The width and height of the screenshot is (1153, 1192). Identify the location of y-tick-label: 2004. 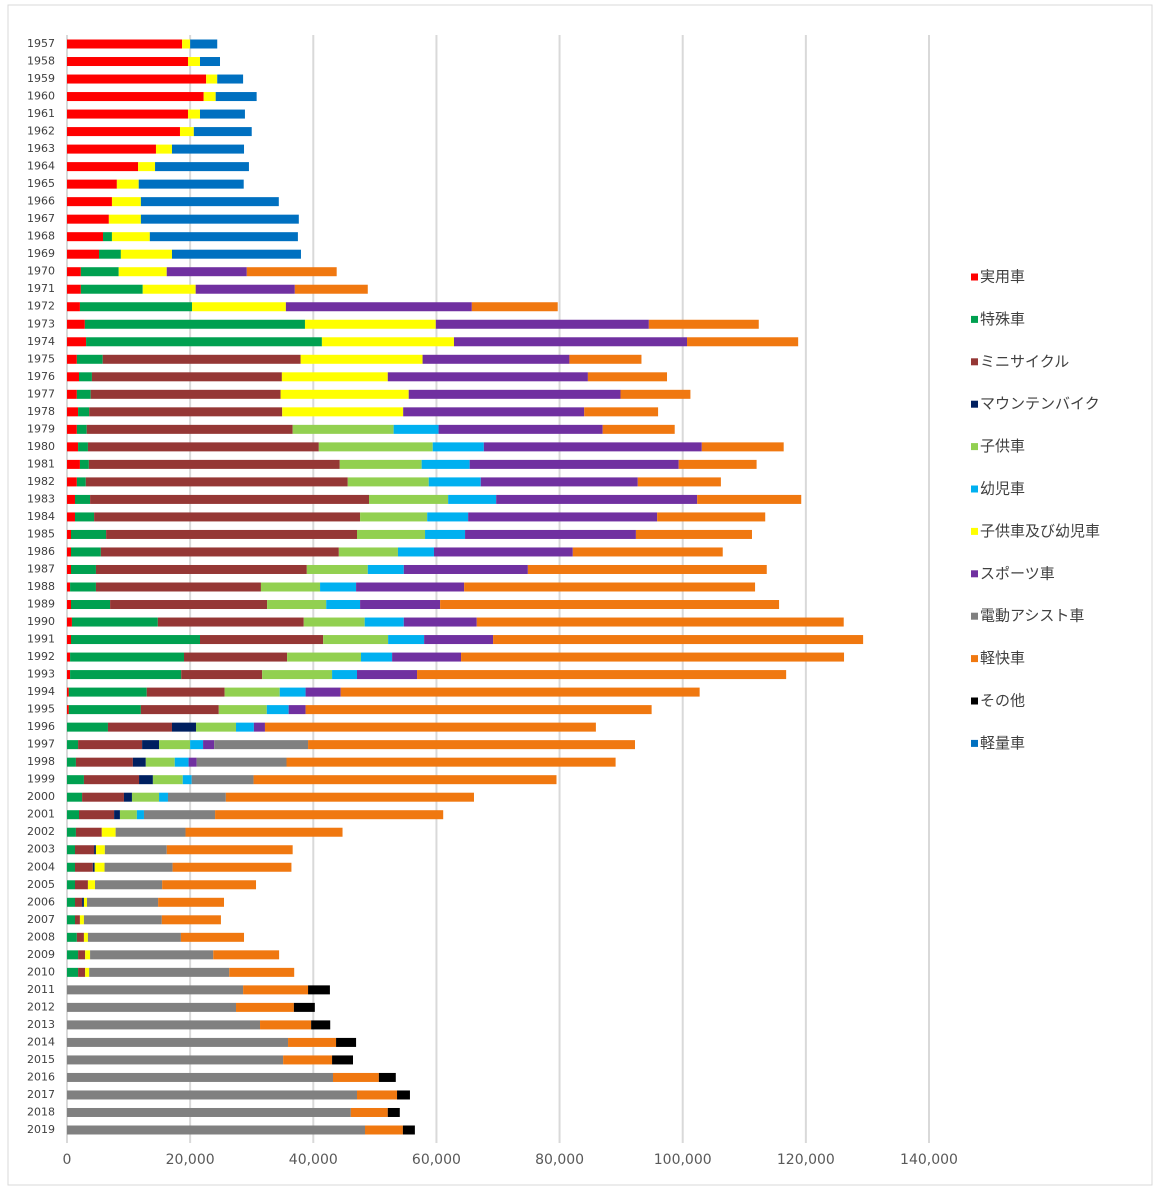
(41, 866).